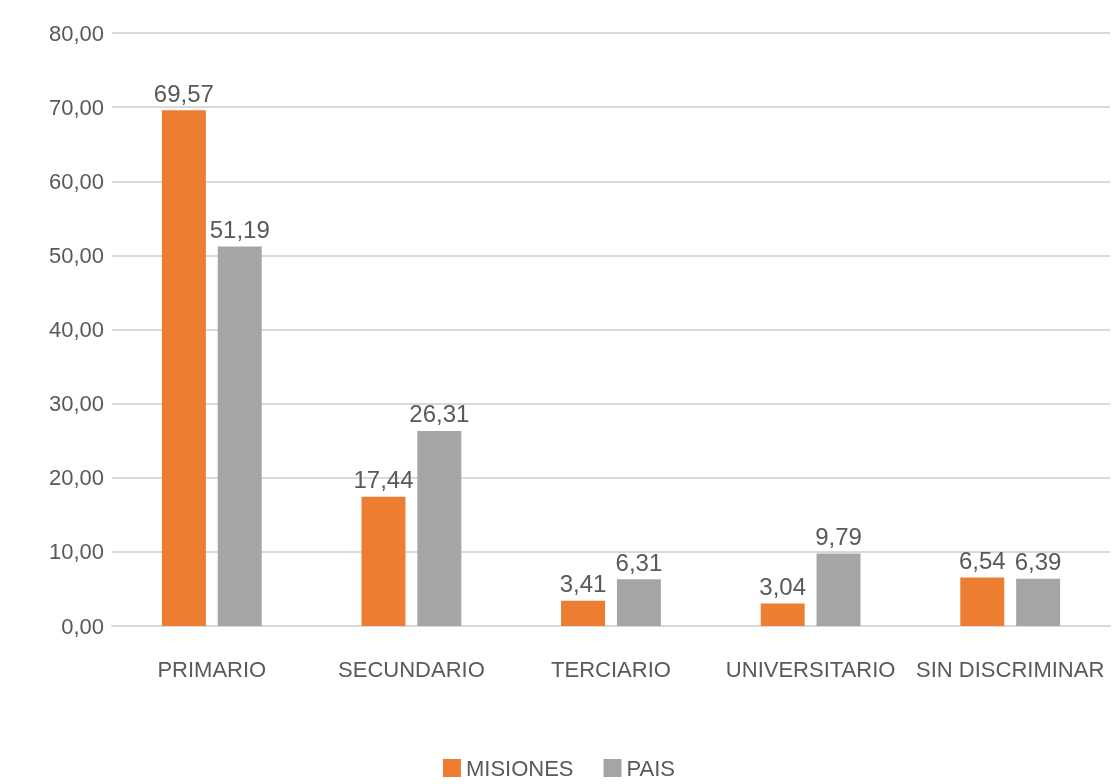 The height and width of the screenshot is (784, 1118). Describe the element at coordinates (810, 669) in the screenshot. I see `x-tick-label: UNIVERSITARIO` at that location.